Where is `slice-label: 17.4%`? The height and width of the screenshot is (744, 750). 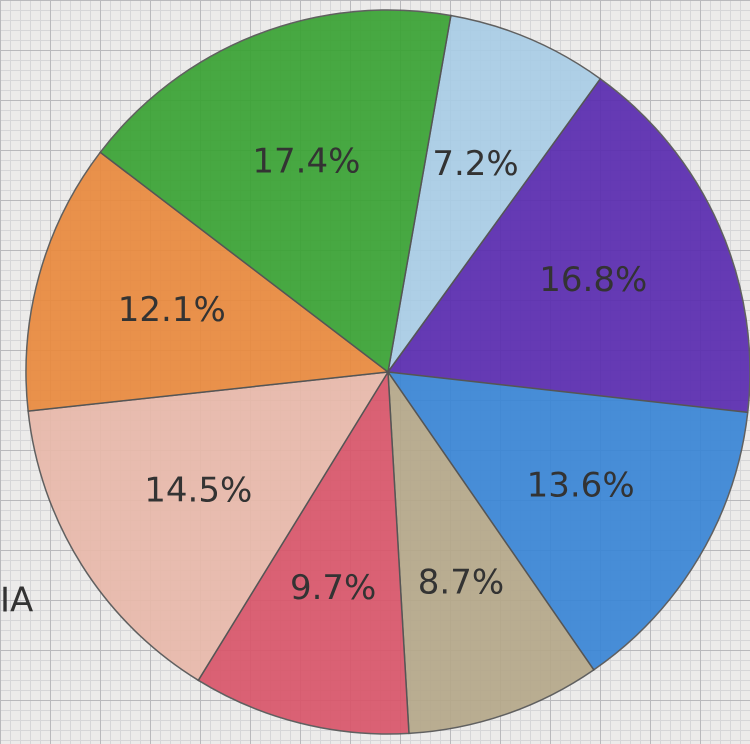 slice-label: 17.4% is located at coordinates (306, 161).